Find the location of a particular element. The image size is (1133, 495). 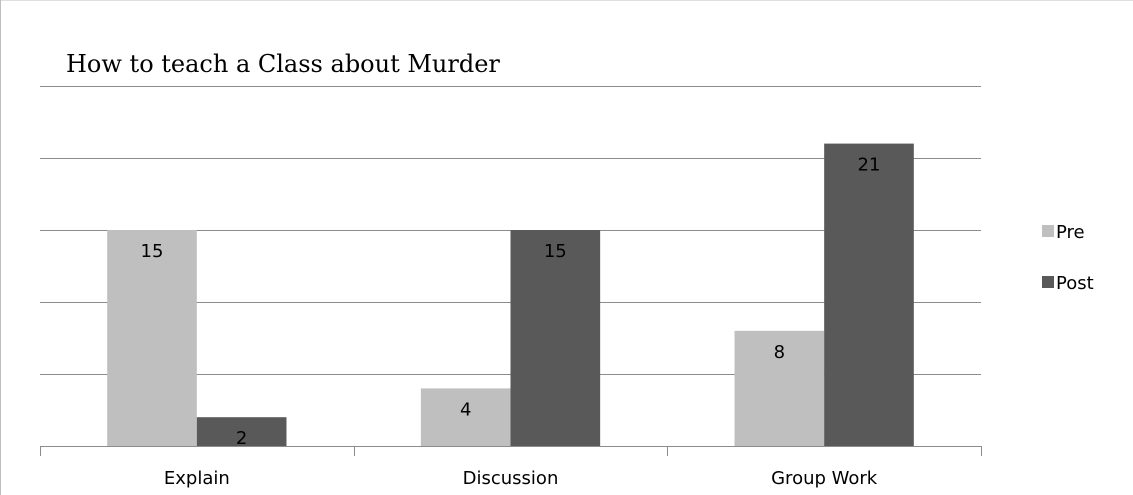

data-label-pre-explain: 15 is located at coordinates (152, 251).